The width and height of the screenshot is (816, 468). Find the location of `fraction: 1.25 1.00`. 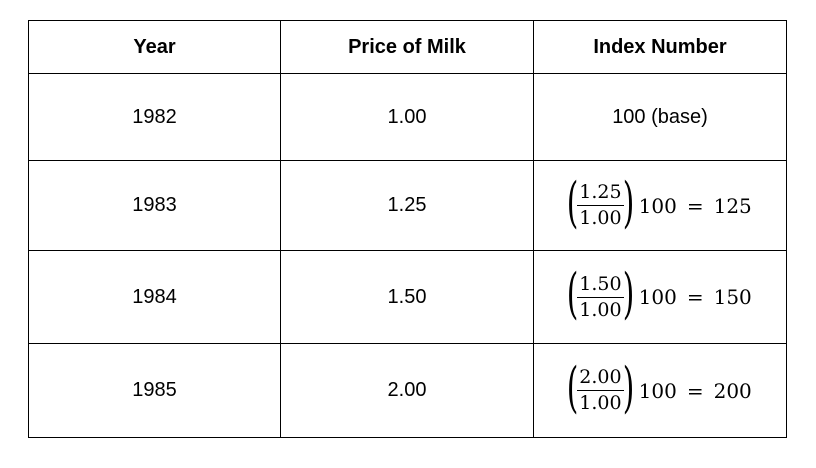

fraction: 1.25 1.00 is located at coordinates (600, 205).